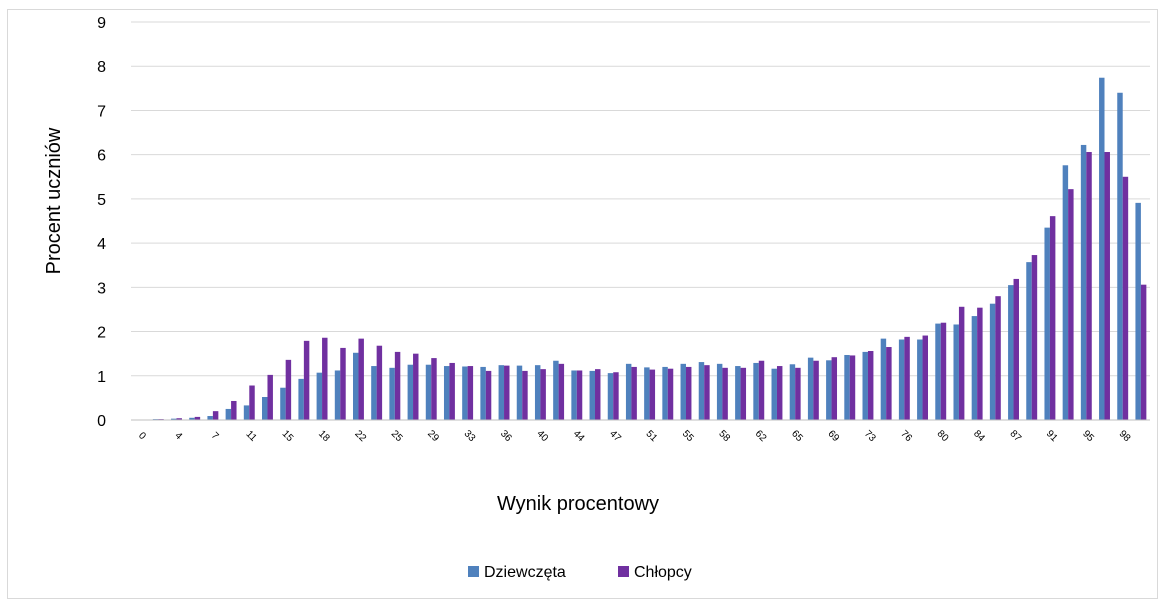 The height and width of the screenshot is (599, 1167). Describe the element at coordinates (101, 244) in the screenshot. I see `y-tick-label: 4` at that location.